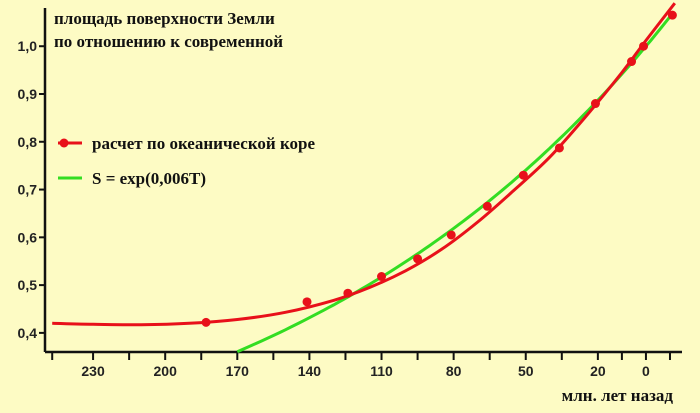  Describe the element at coordinates (28, 285) in the screenshot. I see `y-tick-label: 0,5` at that location.